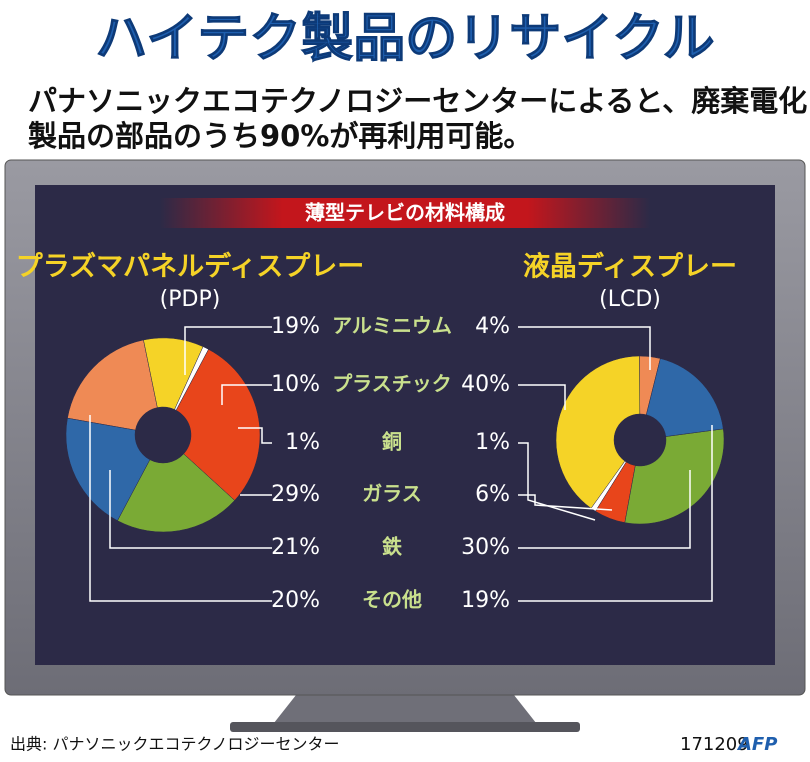  I want to click on section-banner, so click(405, 213).